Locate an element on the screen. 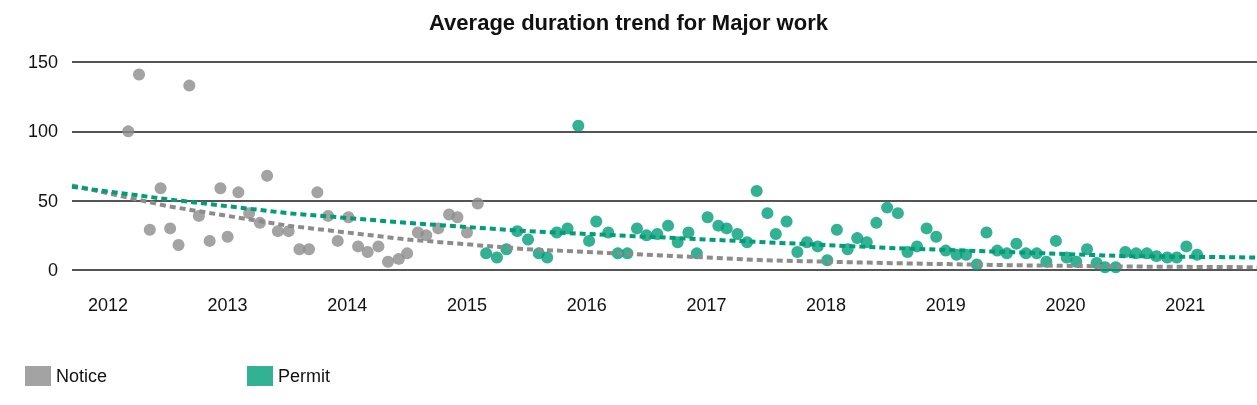  x-tick-label: 2012 is located at coordinates (107, 305).